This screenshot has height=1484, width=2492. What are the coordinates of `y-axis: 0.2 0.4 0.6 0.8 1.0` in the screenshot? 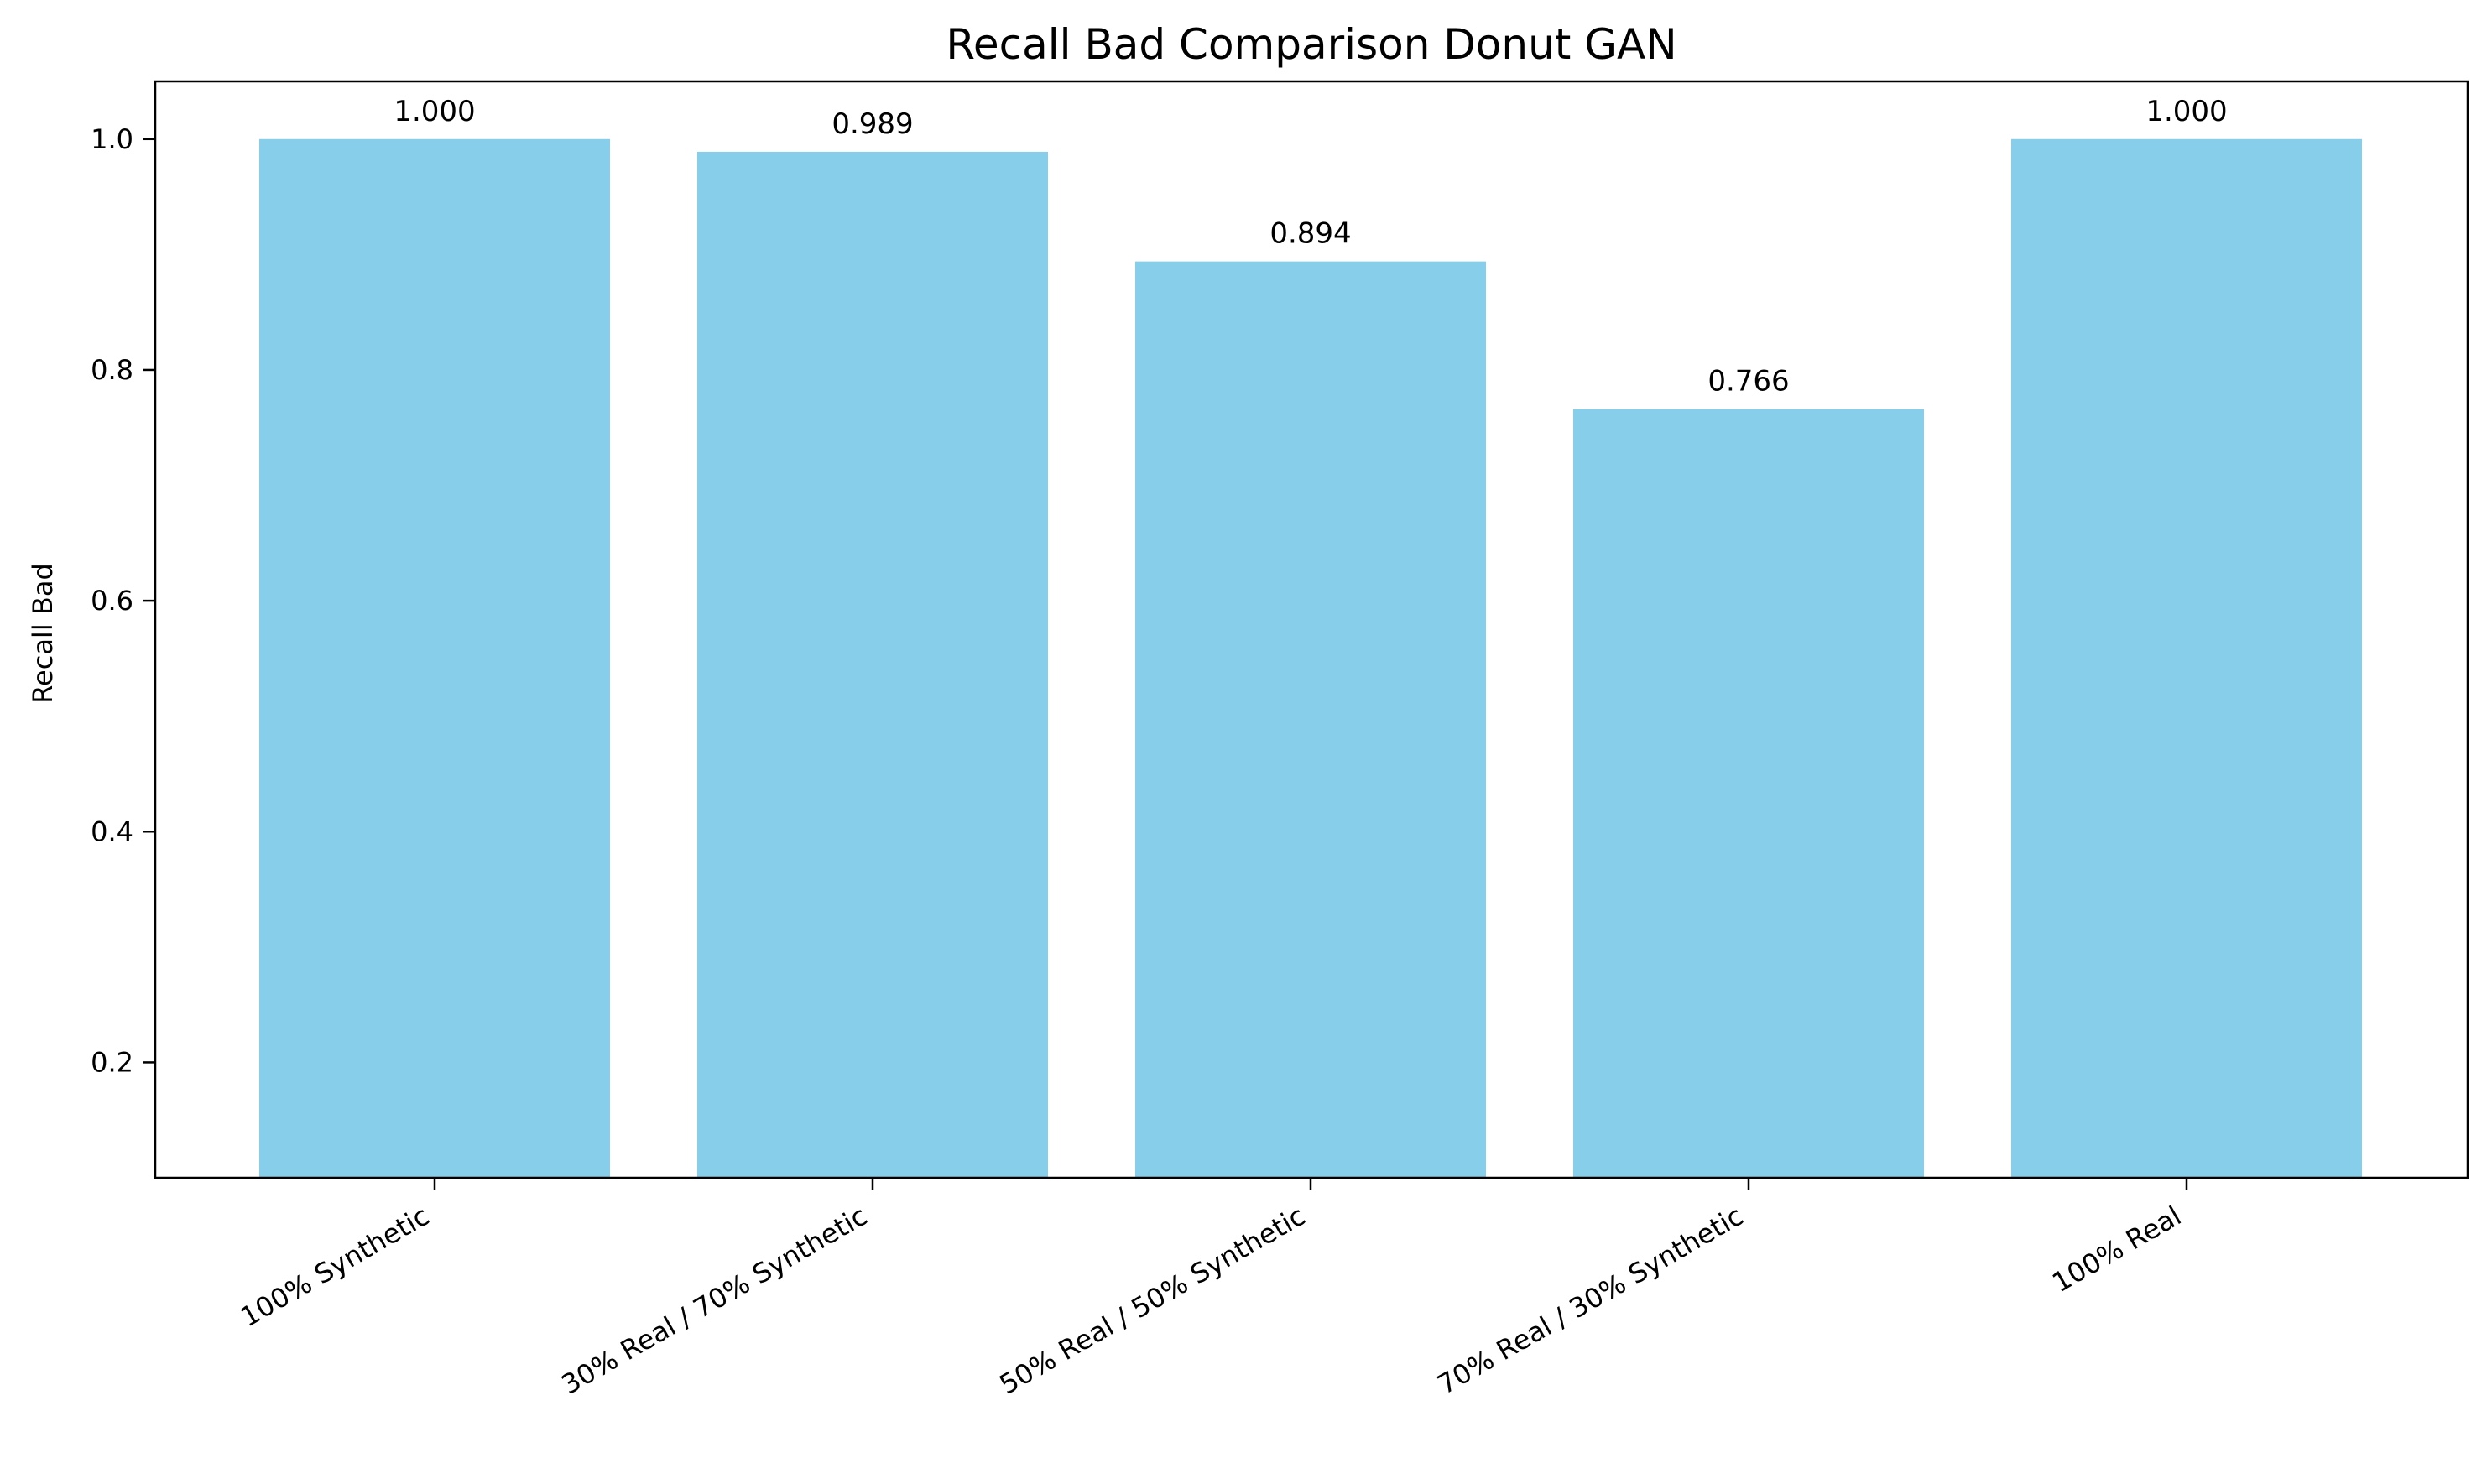 It's located at (123, 600).